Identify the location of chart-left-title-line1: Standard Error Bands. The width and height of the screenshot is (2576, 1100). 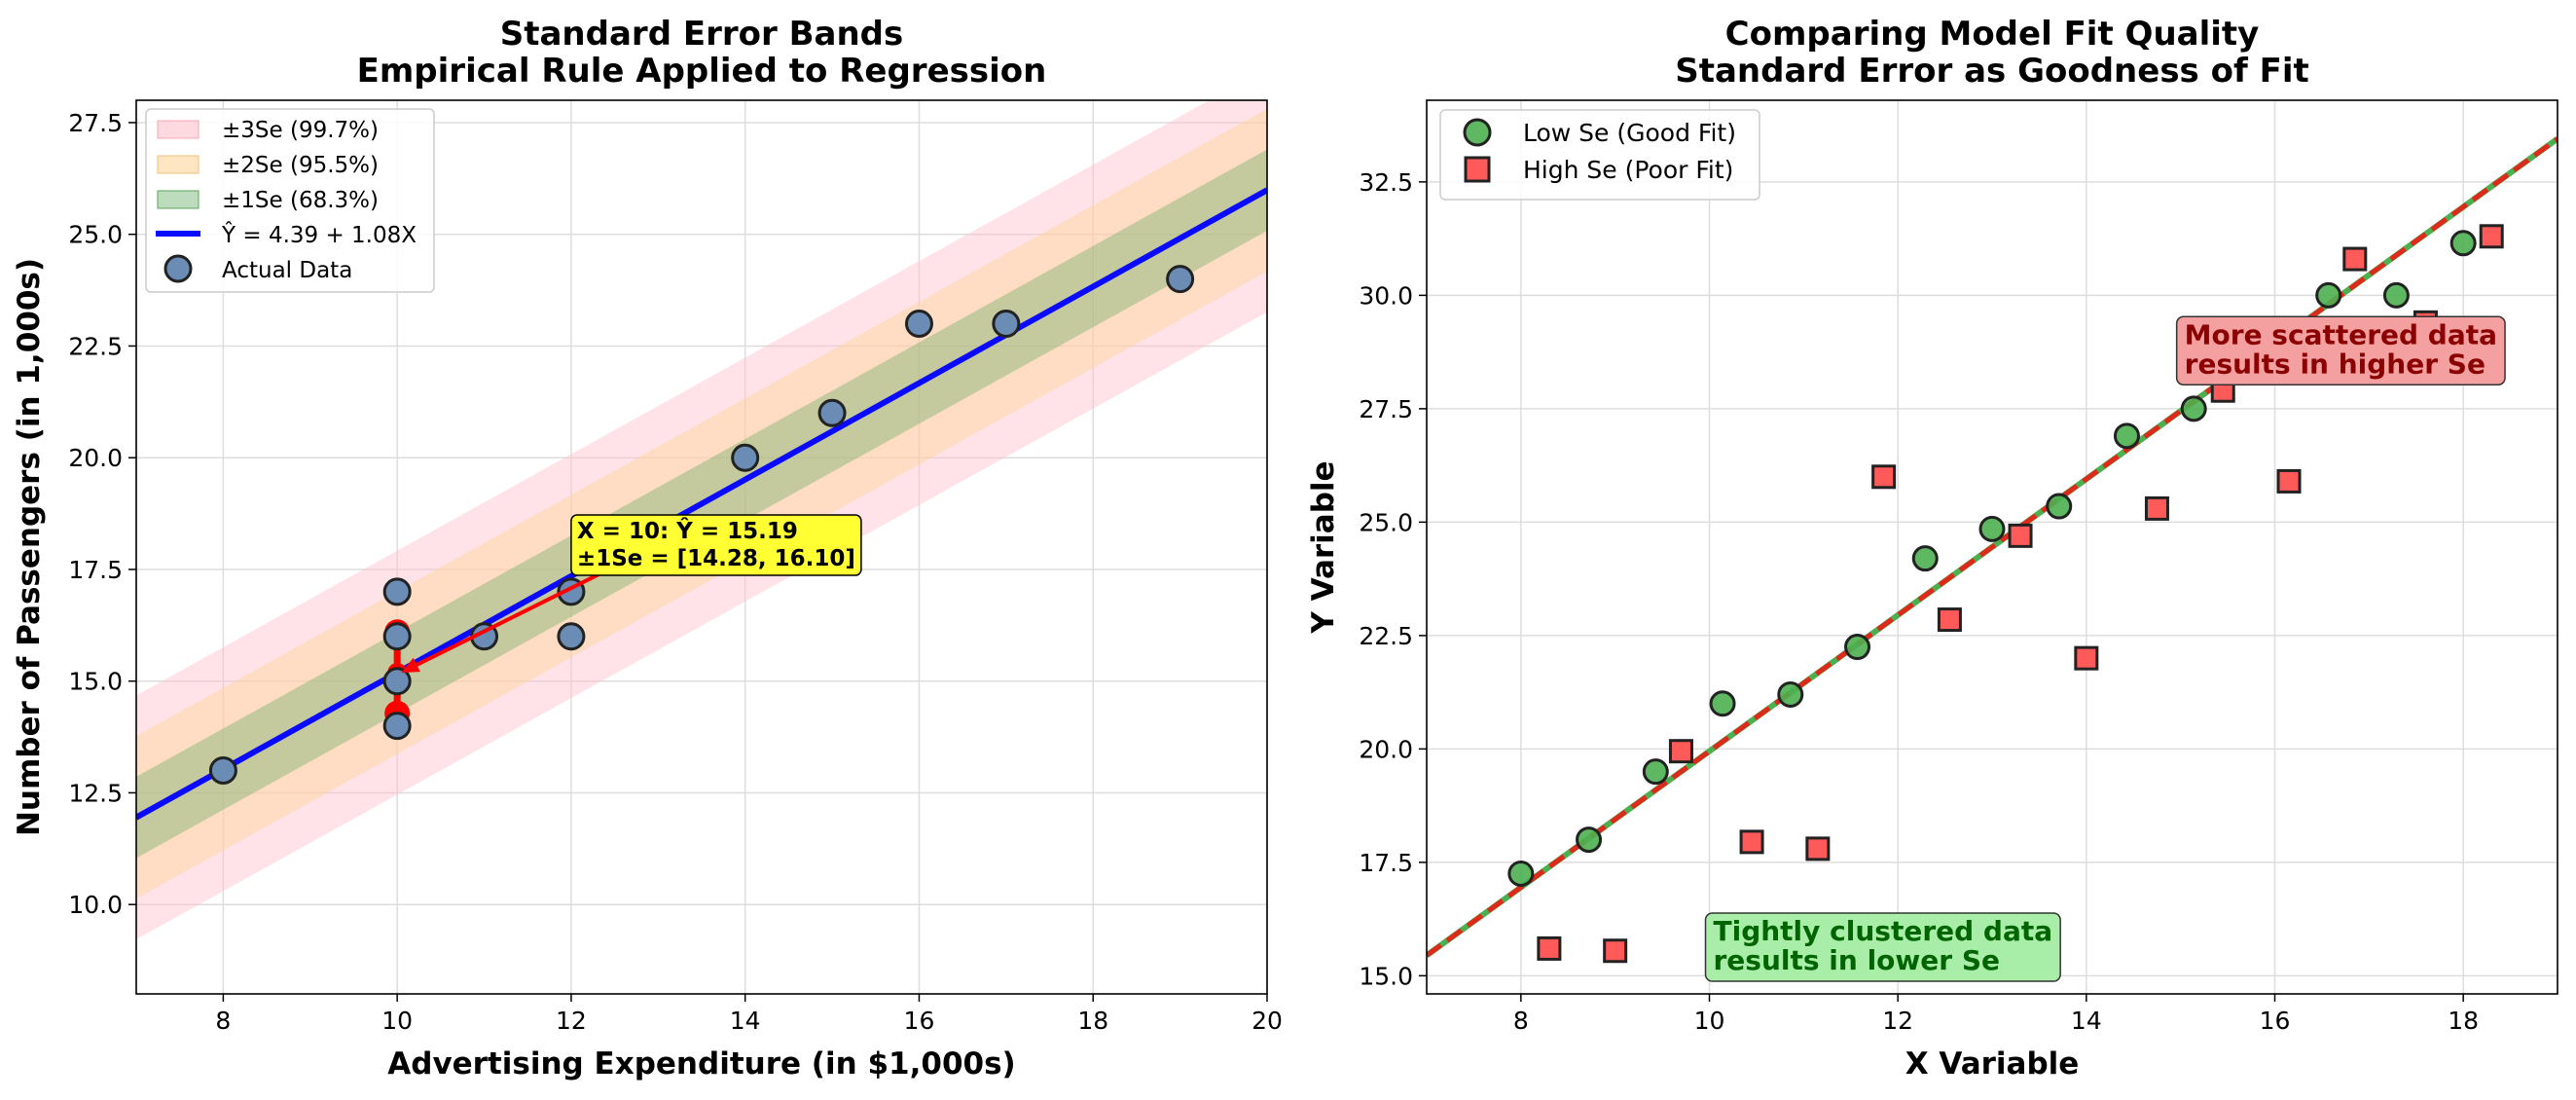
(701, 34).